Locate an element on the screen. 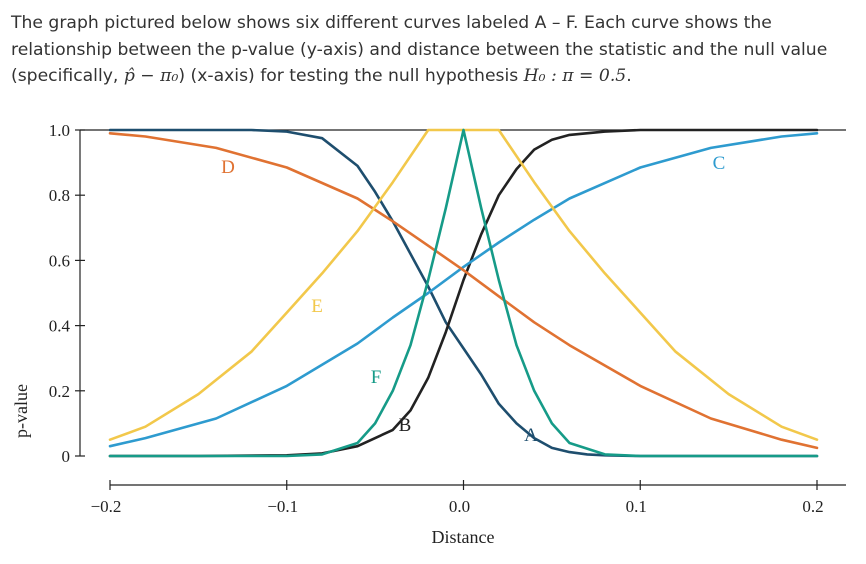 The height and width of the screenshot is (564, 866). curve-label-a: A is located at coordinates (531, 435).